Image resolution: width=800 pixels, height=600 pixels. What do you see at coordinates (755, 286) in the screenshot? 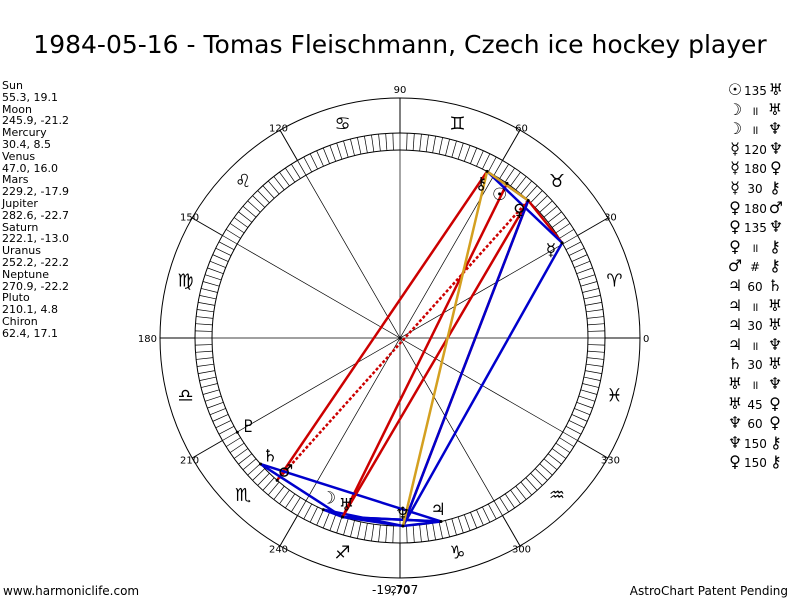
I see `aspect-row: ♃ 60 ♄` at bounding box center [755, 286].